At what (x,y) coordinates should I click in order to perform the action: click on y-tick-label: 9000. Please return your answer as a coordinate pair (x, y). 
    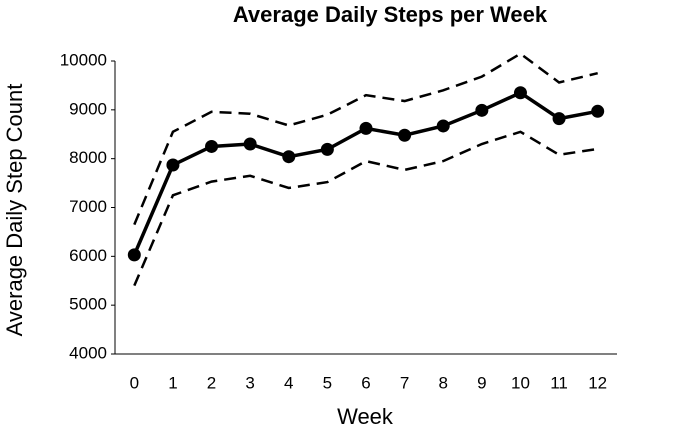
    Looking at the image, I should click on (88, 108).